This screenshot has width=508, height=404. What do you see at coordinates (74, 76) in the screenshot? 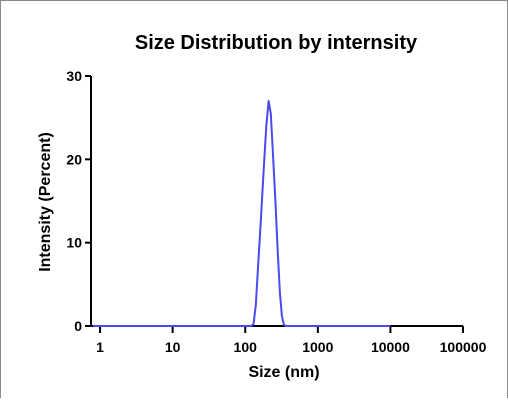
I see `y-tick-label: 30` at bounding box center [74, 76].